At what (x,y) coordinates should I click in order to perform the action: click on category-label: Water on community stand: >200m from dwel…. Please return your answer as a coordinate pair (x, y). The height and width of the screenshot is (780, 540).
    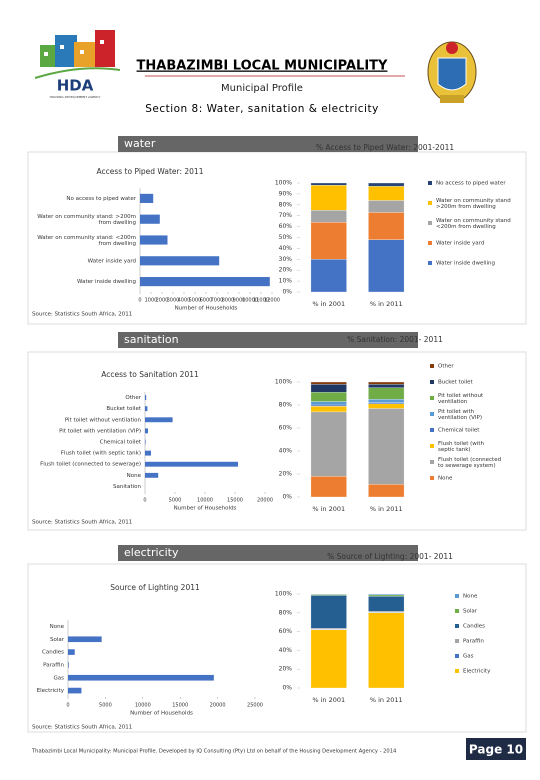
    Looking at the image, I should click on (86, 220).